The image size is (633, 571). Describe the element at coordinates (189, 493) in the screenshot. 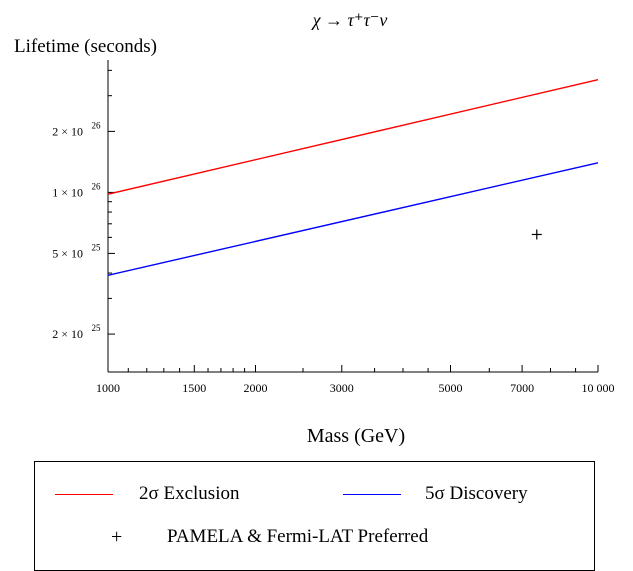

I see `legend-label-exclusion: 2σ Exclusion` at that location.